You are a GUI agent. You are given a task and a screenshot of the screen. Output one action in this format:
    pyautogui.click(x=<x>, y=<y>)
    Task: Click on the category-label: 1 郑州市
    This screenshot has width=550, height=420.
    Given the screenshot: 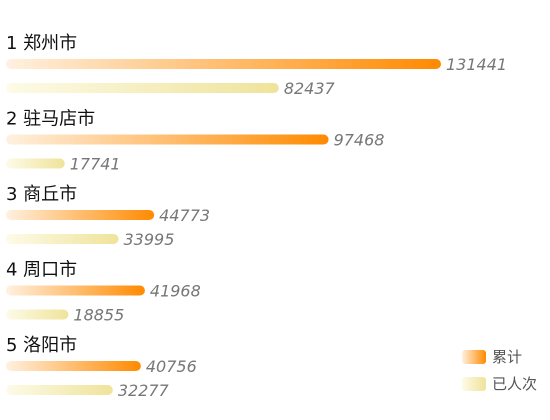 What is the action you would take?
    pyautogui.click(x=41, y=43)
    